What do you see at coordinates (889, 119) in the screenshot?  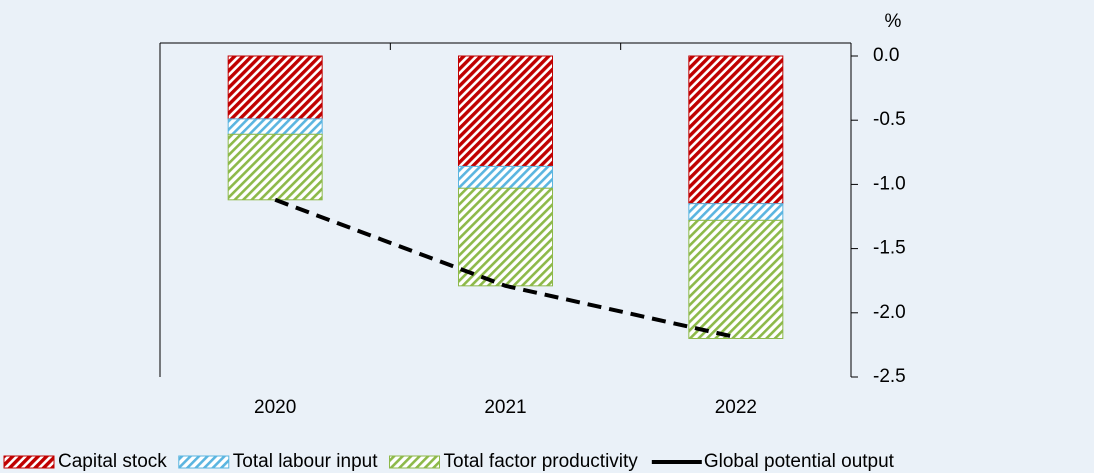 I see `y-tick-label: -0.5` at bounding box center [889, 119].